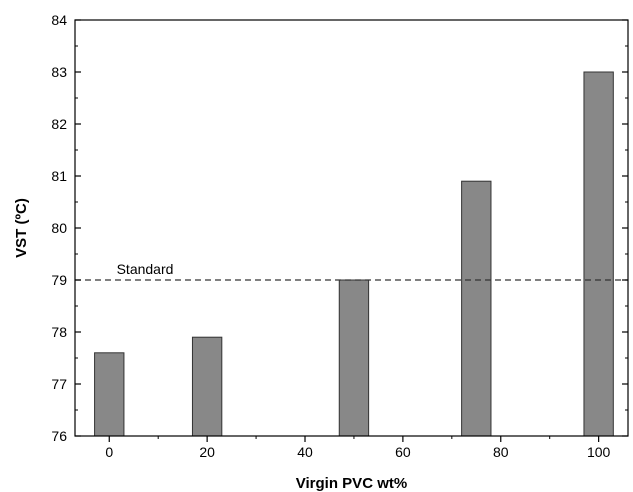 This screenshot has height=492, width=633. I want to click on x-tick-label-0: 0, so click(109, 452).